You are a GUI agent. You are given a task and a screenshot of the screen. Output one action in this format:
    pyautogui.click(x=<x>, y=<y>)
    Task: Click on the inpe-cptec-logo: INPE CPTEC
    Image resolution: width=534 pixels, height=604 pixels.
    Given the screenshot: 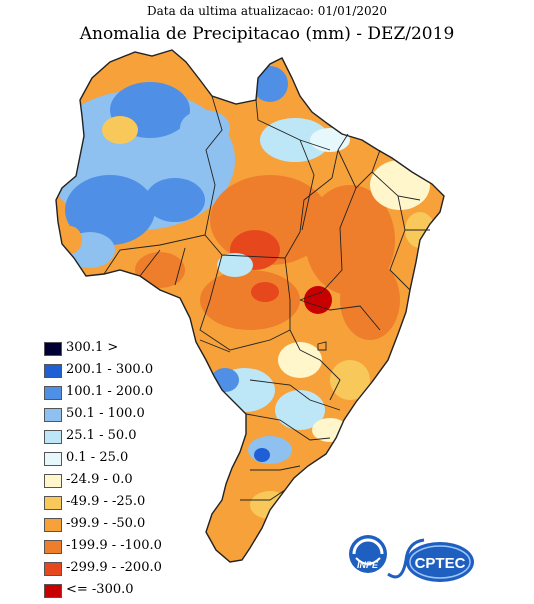 What is the action you would take?
    pyautogui.click(x=411, y=558)
    